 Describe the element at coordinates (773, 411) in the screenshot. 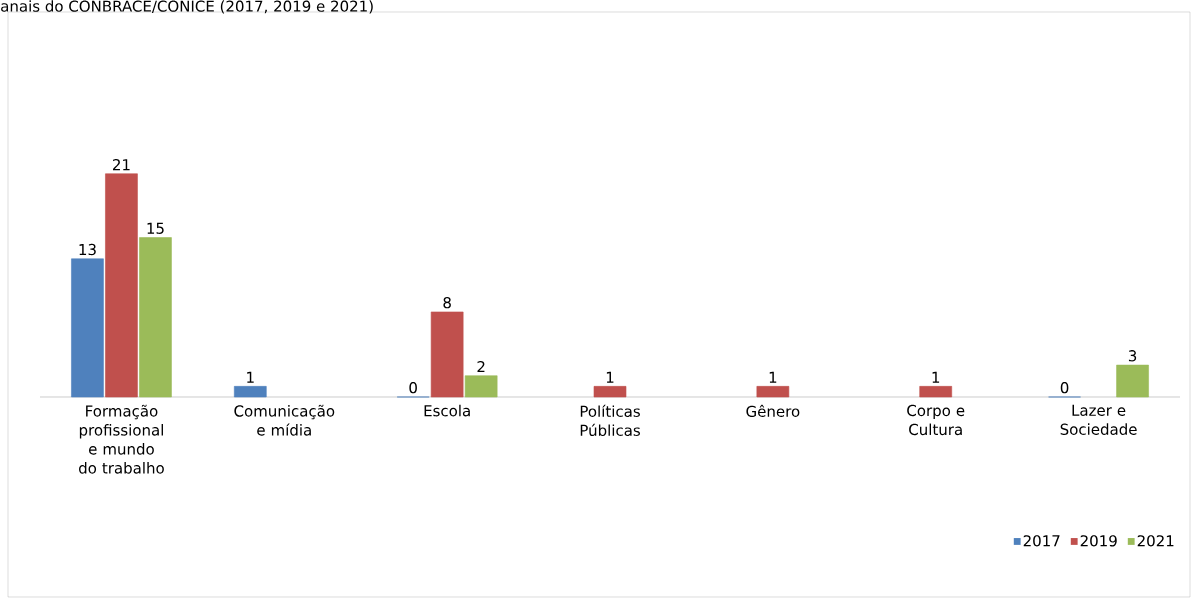

I see `x-tick-label: Gênero` at that location.